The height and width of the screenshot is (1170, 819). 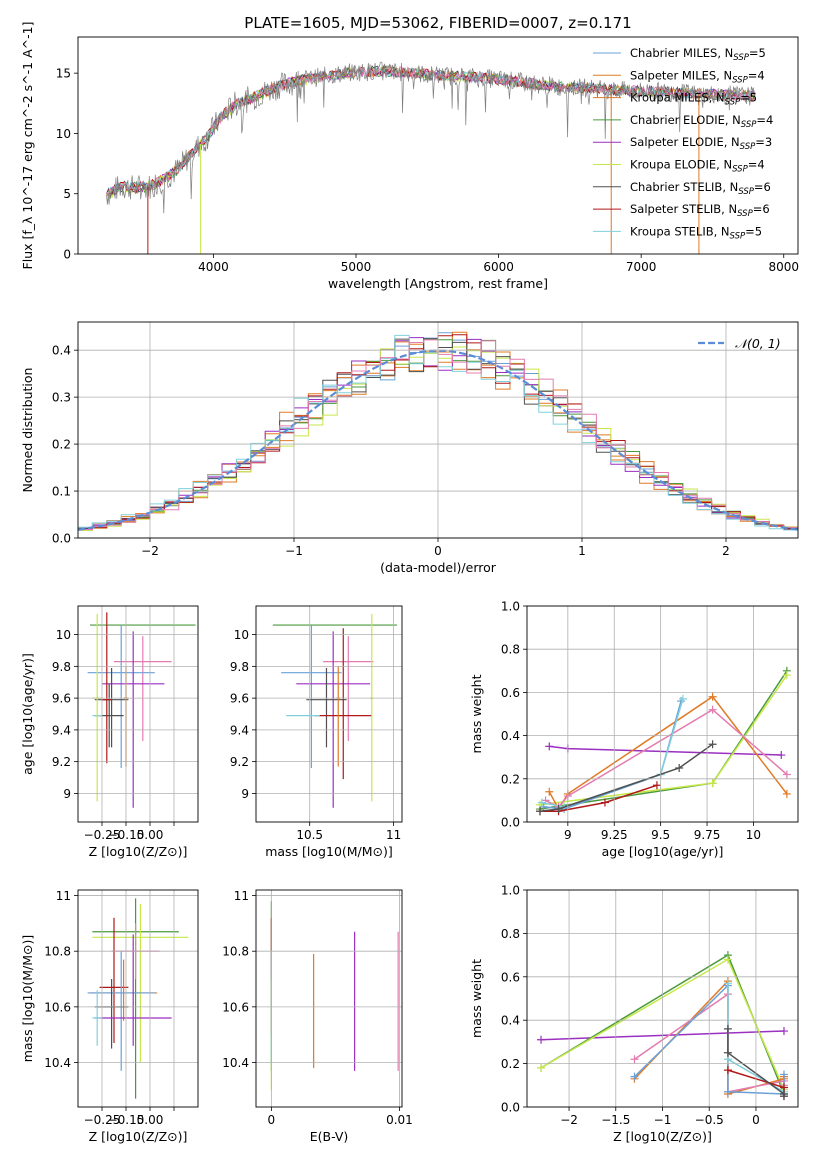 I want to click on residuals-y-tick-label: 0.3, so click(x=61, y=398).